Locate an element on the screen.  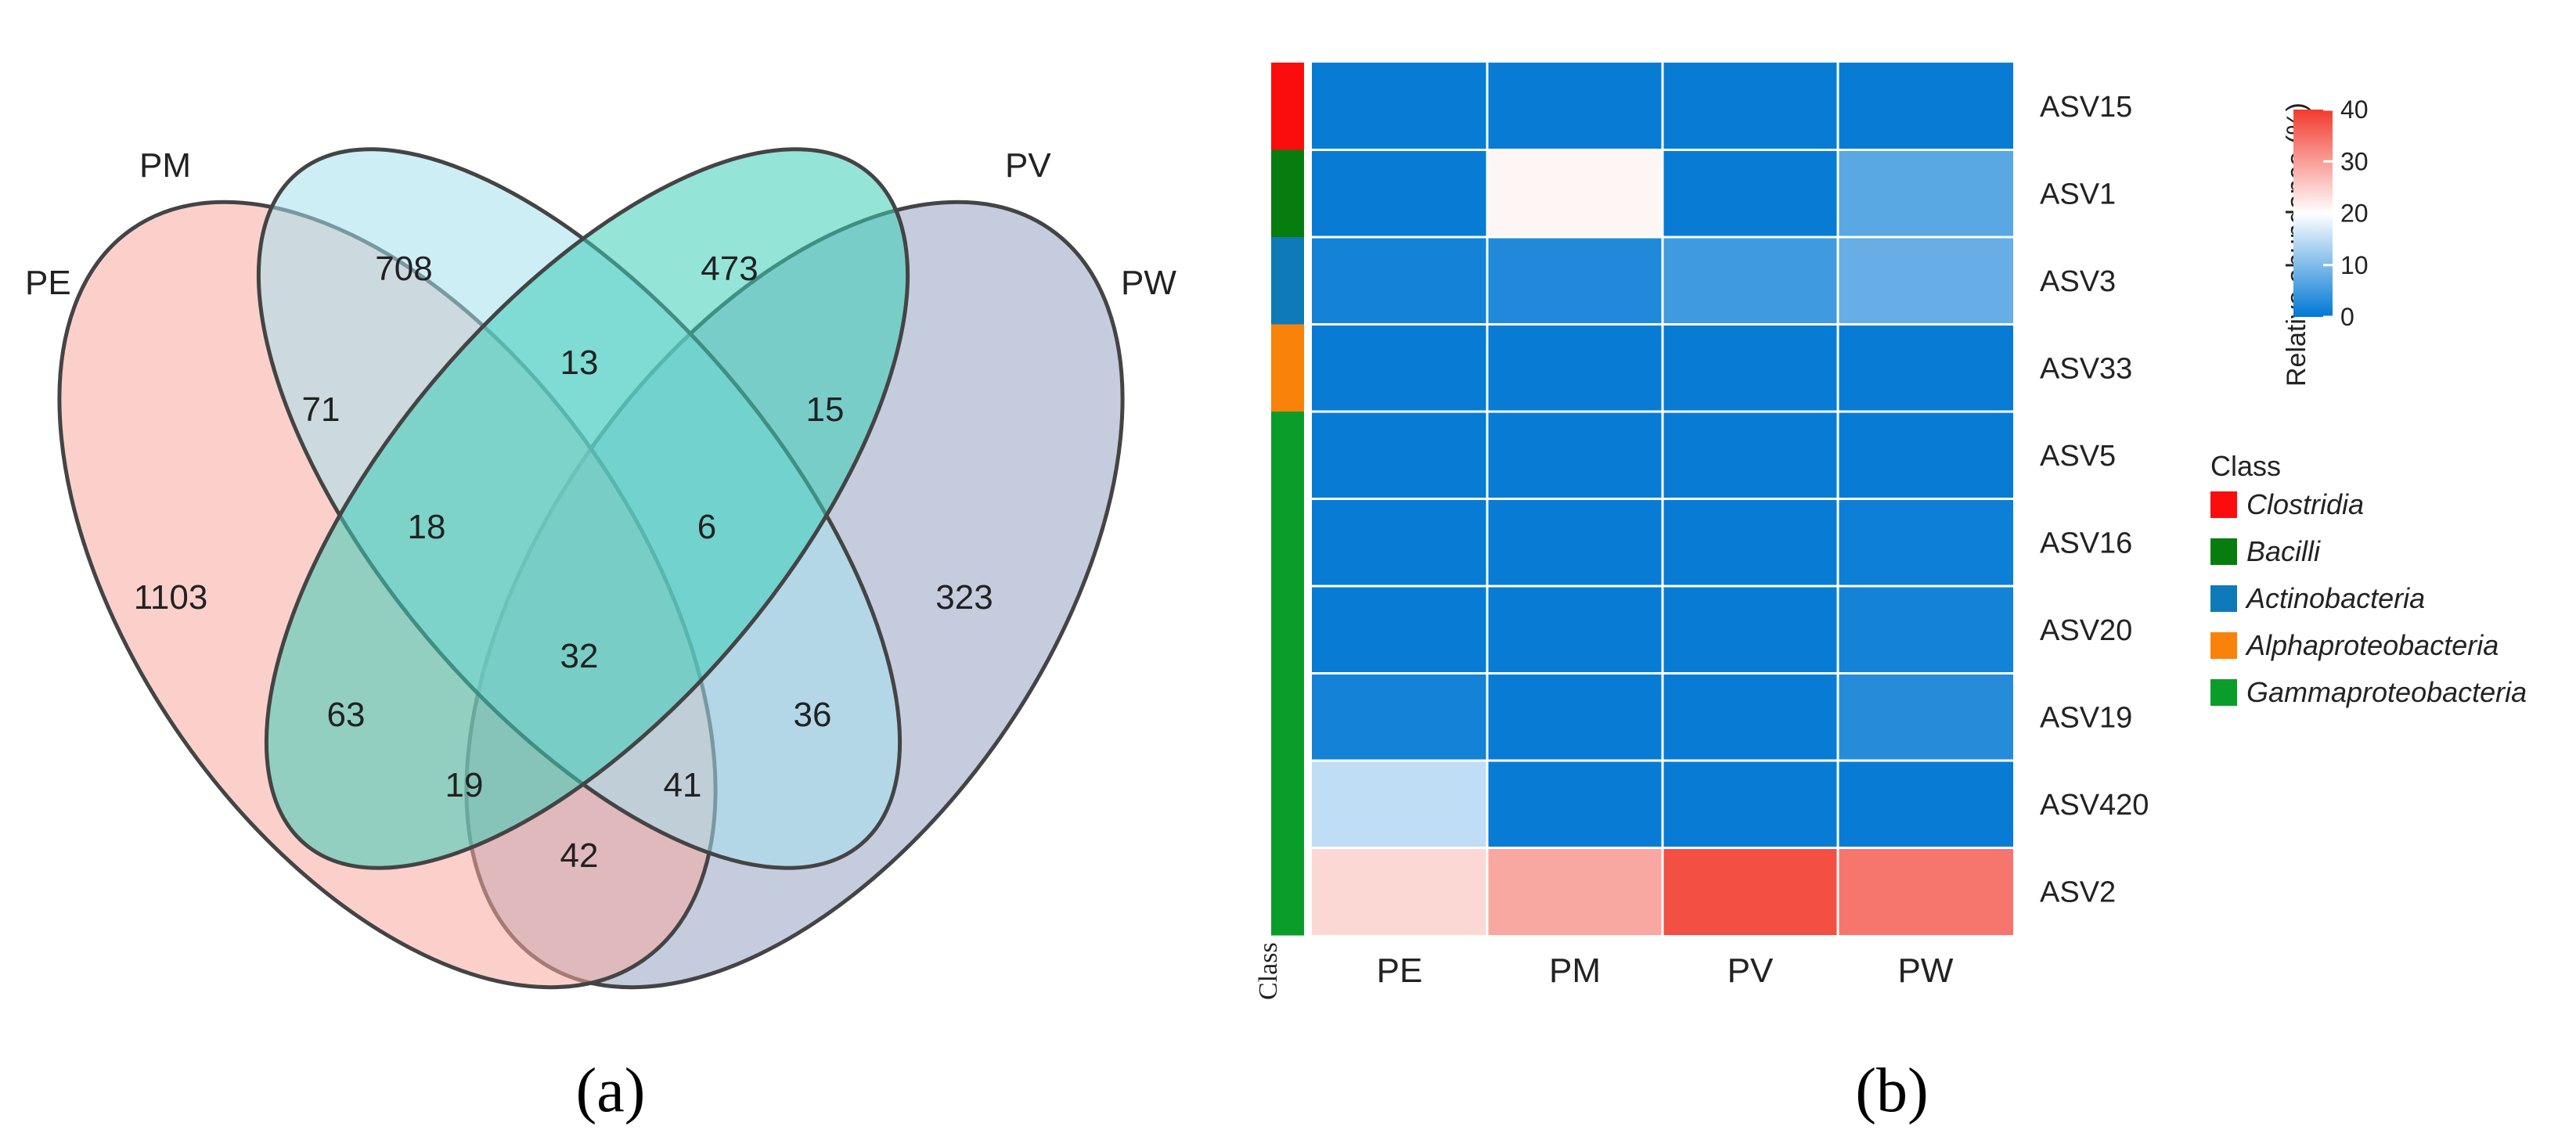
region-pm-only: 708 is located at coordinates (403, 269).